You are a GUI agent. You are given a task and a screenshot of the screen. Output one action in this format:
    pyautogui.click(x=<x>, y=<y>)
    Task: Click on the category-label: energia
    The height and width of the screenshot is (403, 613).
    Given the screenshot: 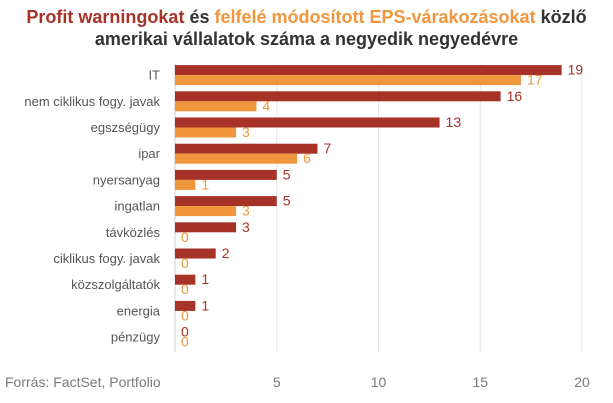 What is the action you would take?
    pyautogui.click(x=139, y=310)
    